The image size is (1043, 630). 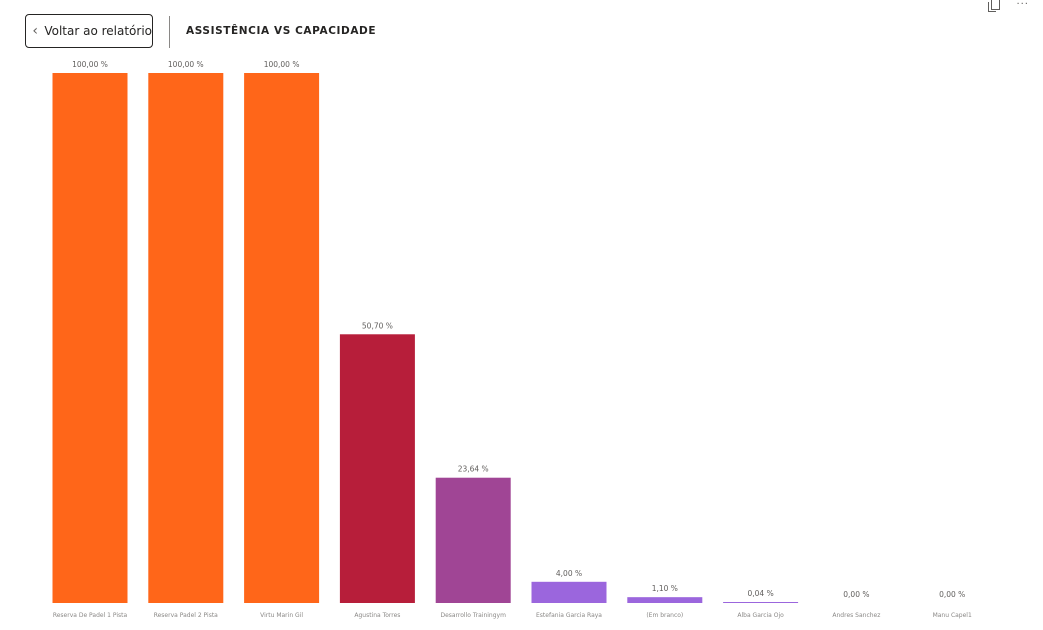 I want to click on category-label-2: Virtu Marin Gil, so click(x=281, y=615).